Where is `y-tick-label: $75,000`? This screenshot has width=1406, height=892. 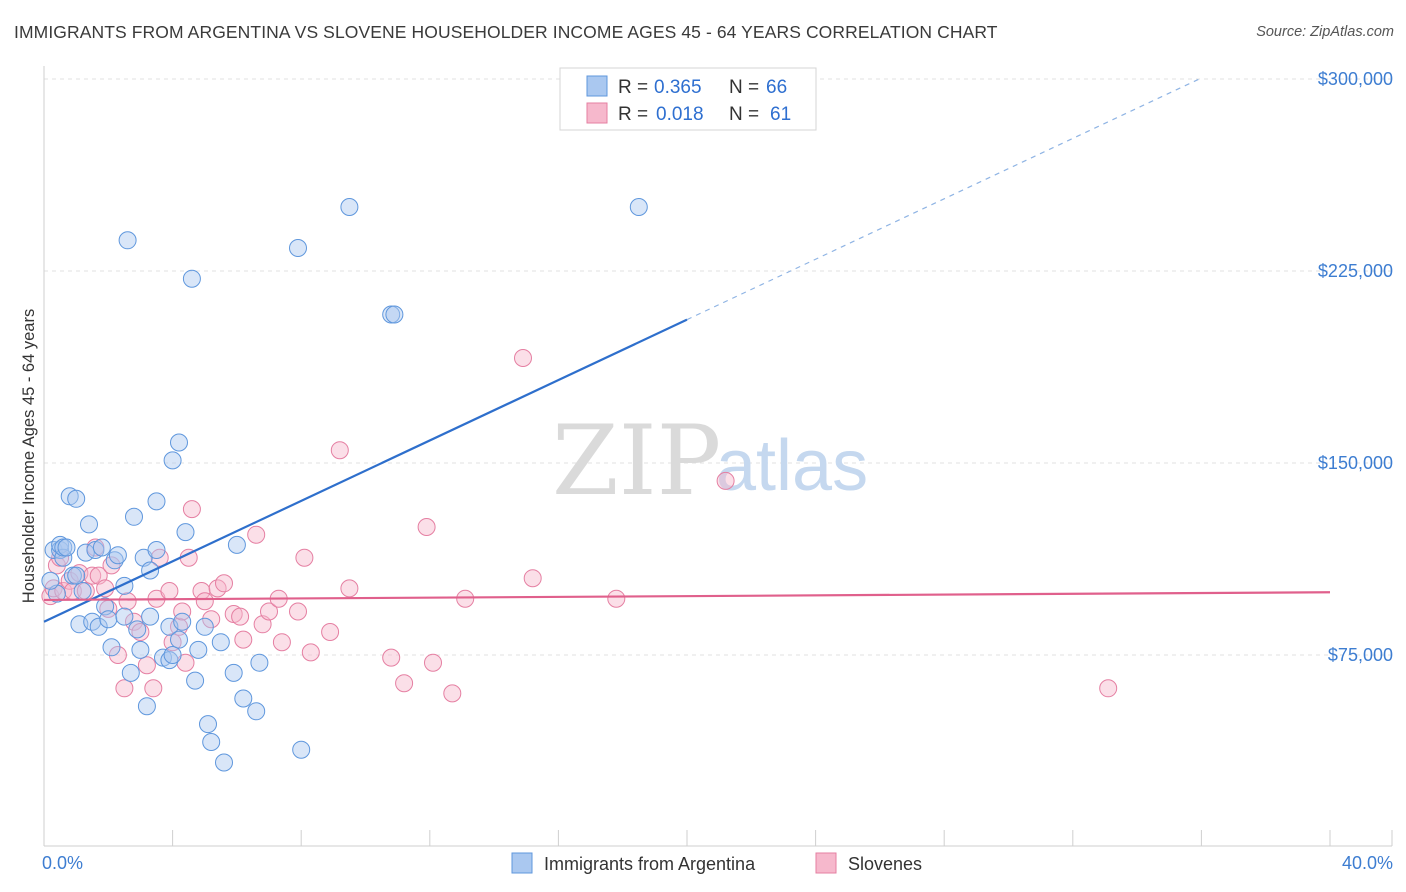 y-tick-label: $75,000 is located at coordinates (1360, 655).